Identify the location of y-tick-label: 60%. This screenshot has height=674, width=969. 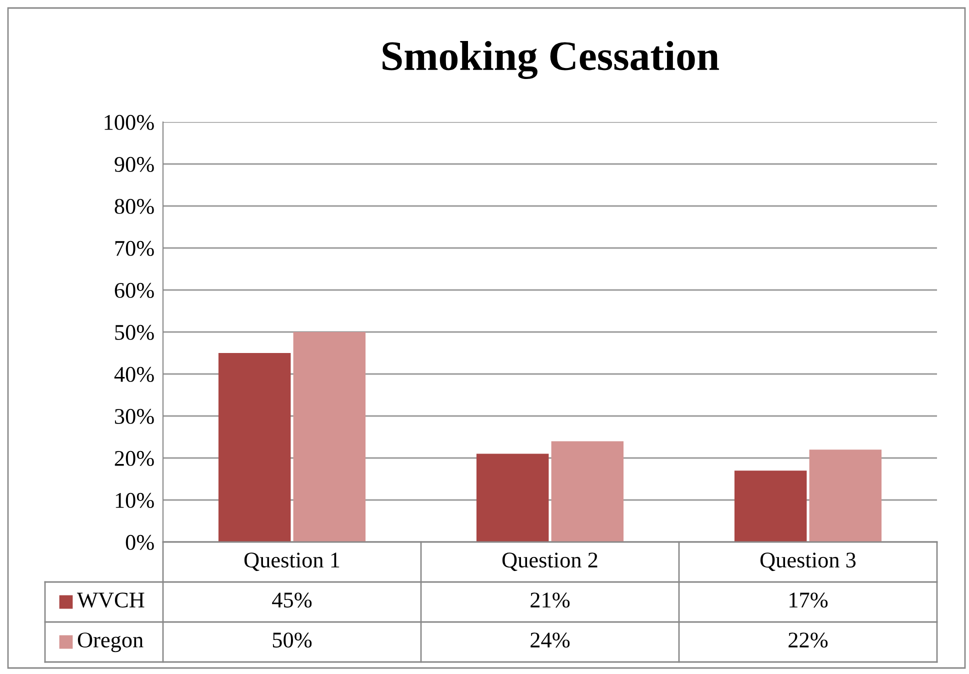
(134, 290).